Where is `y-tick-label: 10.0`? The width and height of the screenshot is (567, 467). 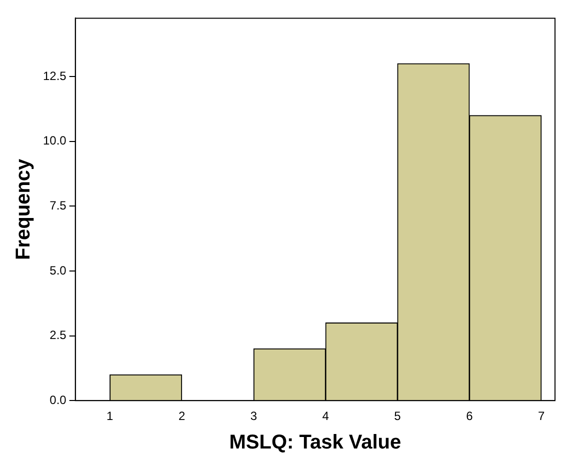 y-tick-label: 10.0 is located at coordinates (54, 141).